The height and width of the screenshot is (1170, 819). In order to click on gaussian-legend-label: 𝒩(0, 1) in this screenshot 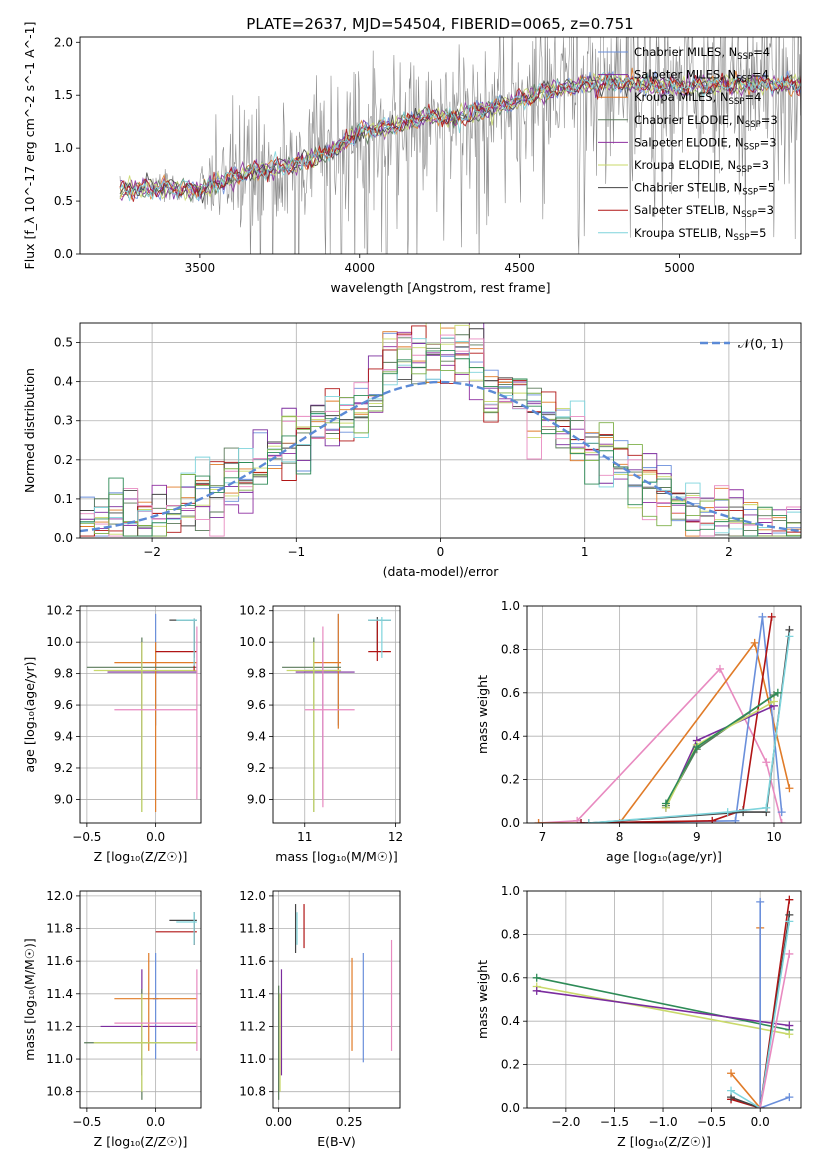, I will do `click(761, 343)`.